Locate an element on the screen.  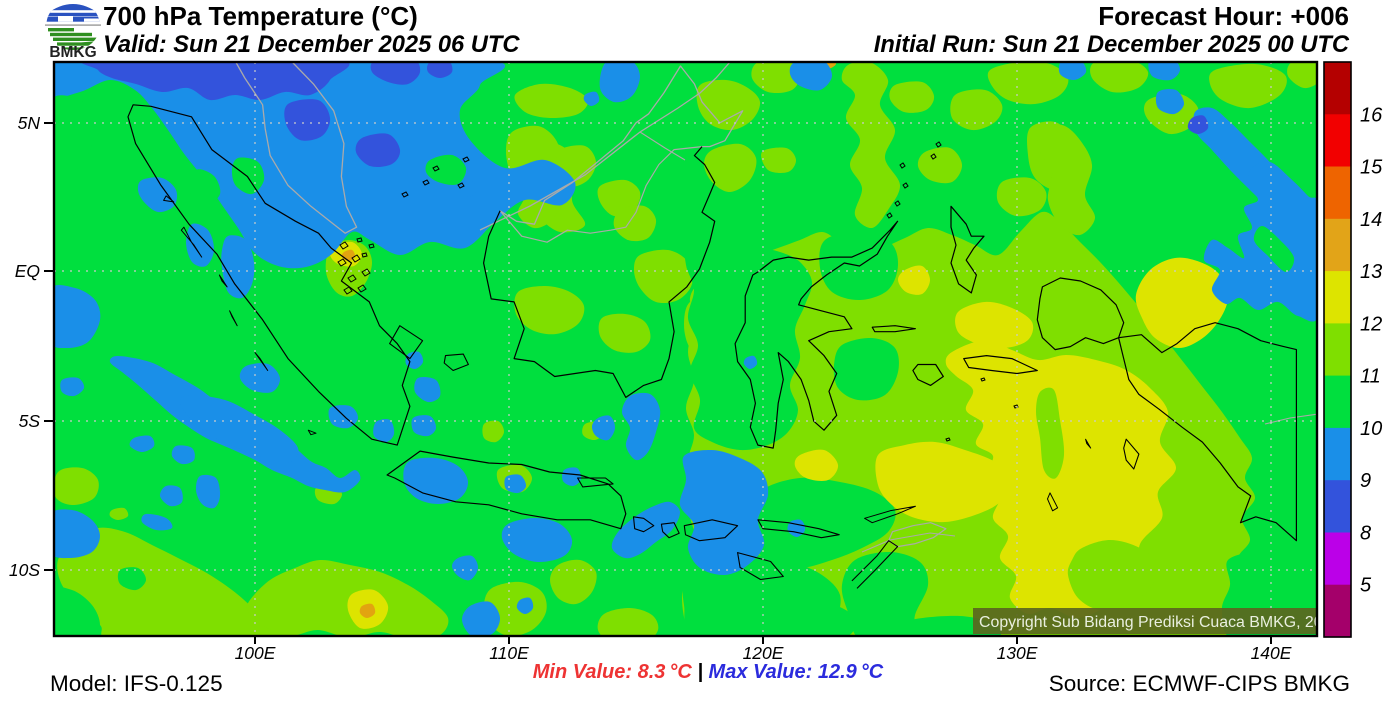
svg-text: 16 is located at coordinates (1371, 115).